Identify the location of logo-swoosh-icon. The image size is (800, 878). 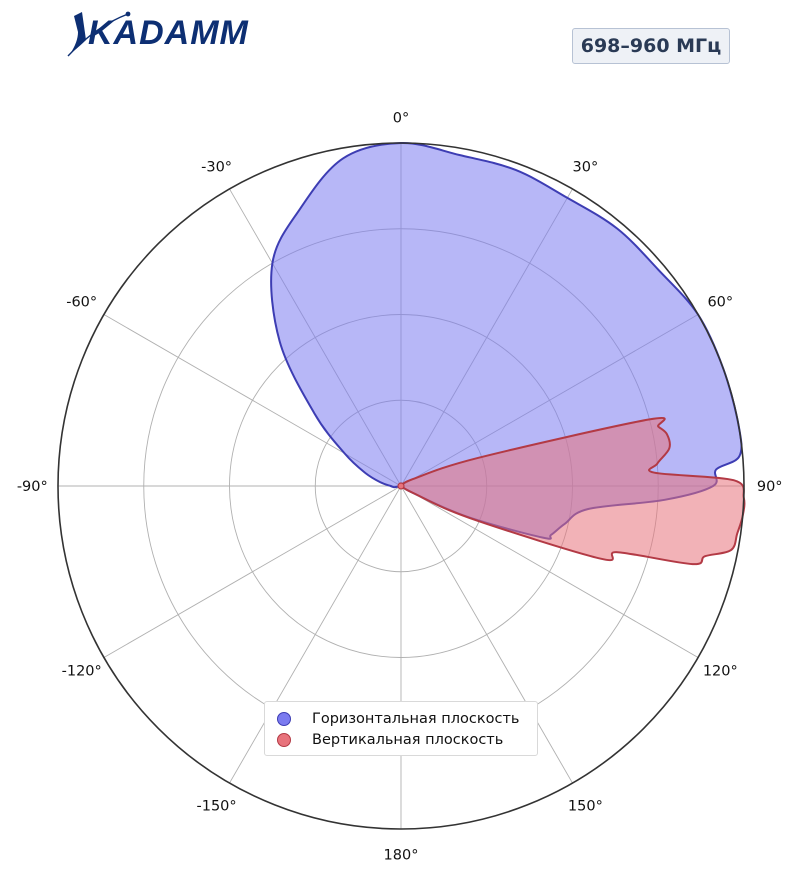
(99, 34).